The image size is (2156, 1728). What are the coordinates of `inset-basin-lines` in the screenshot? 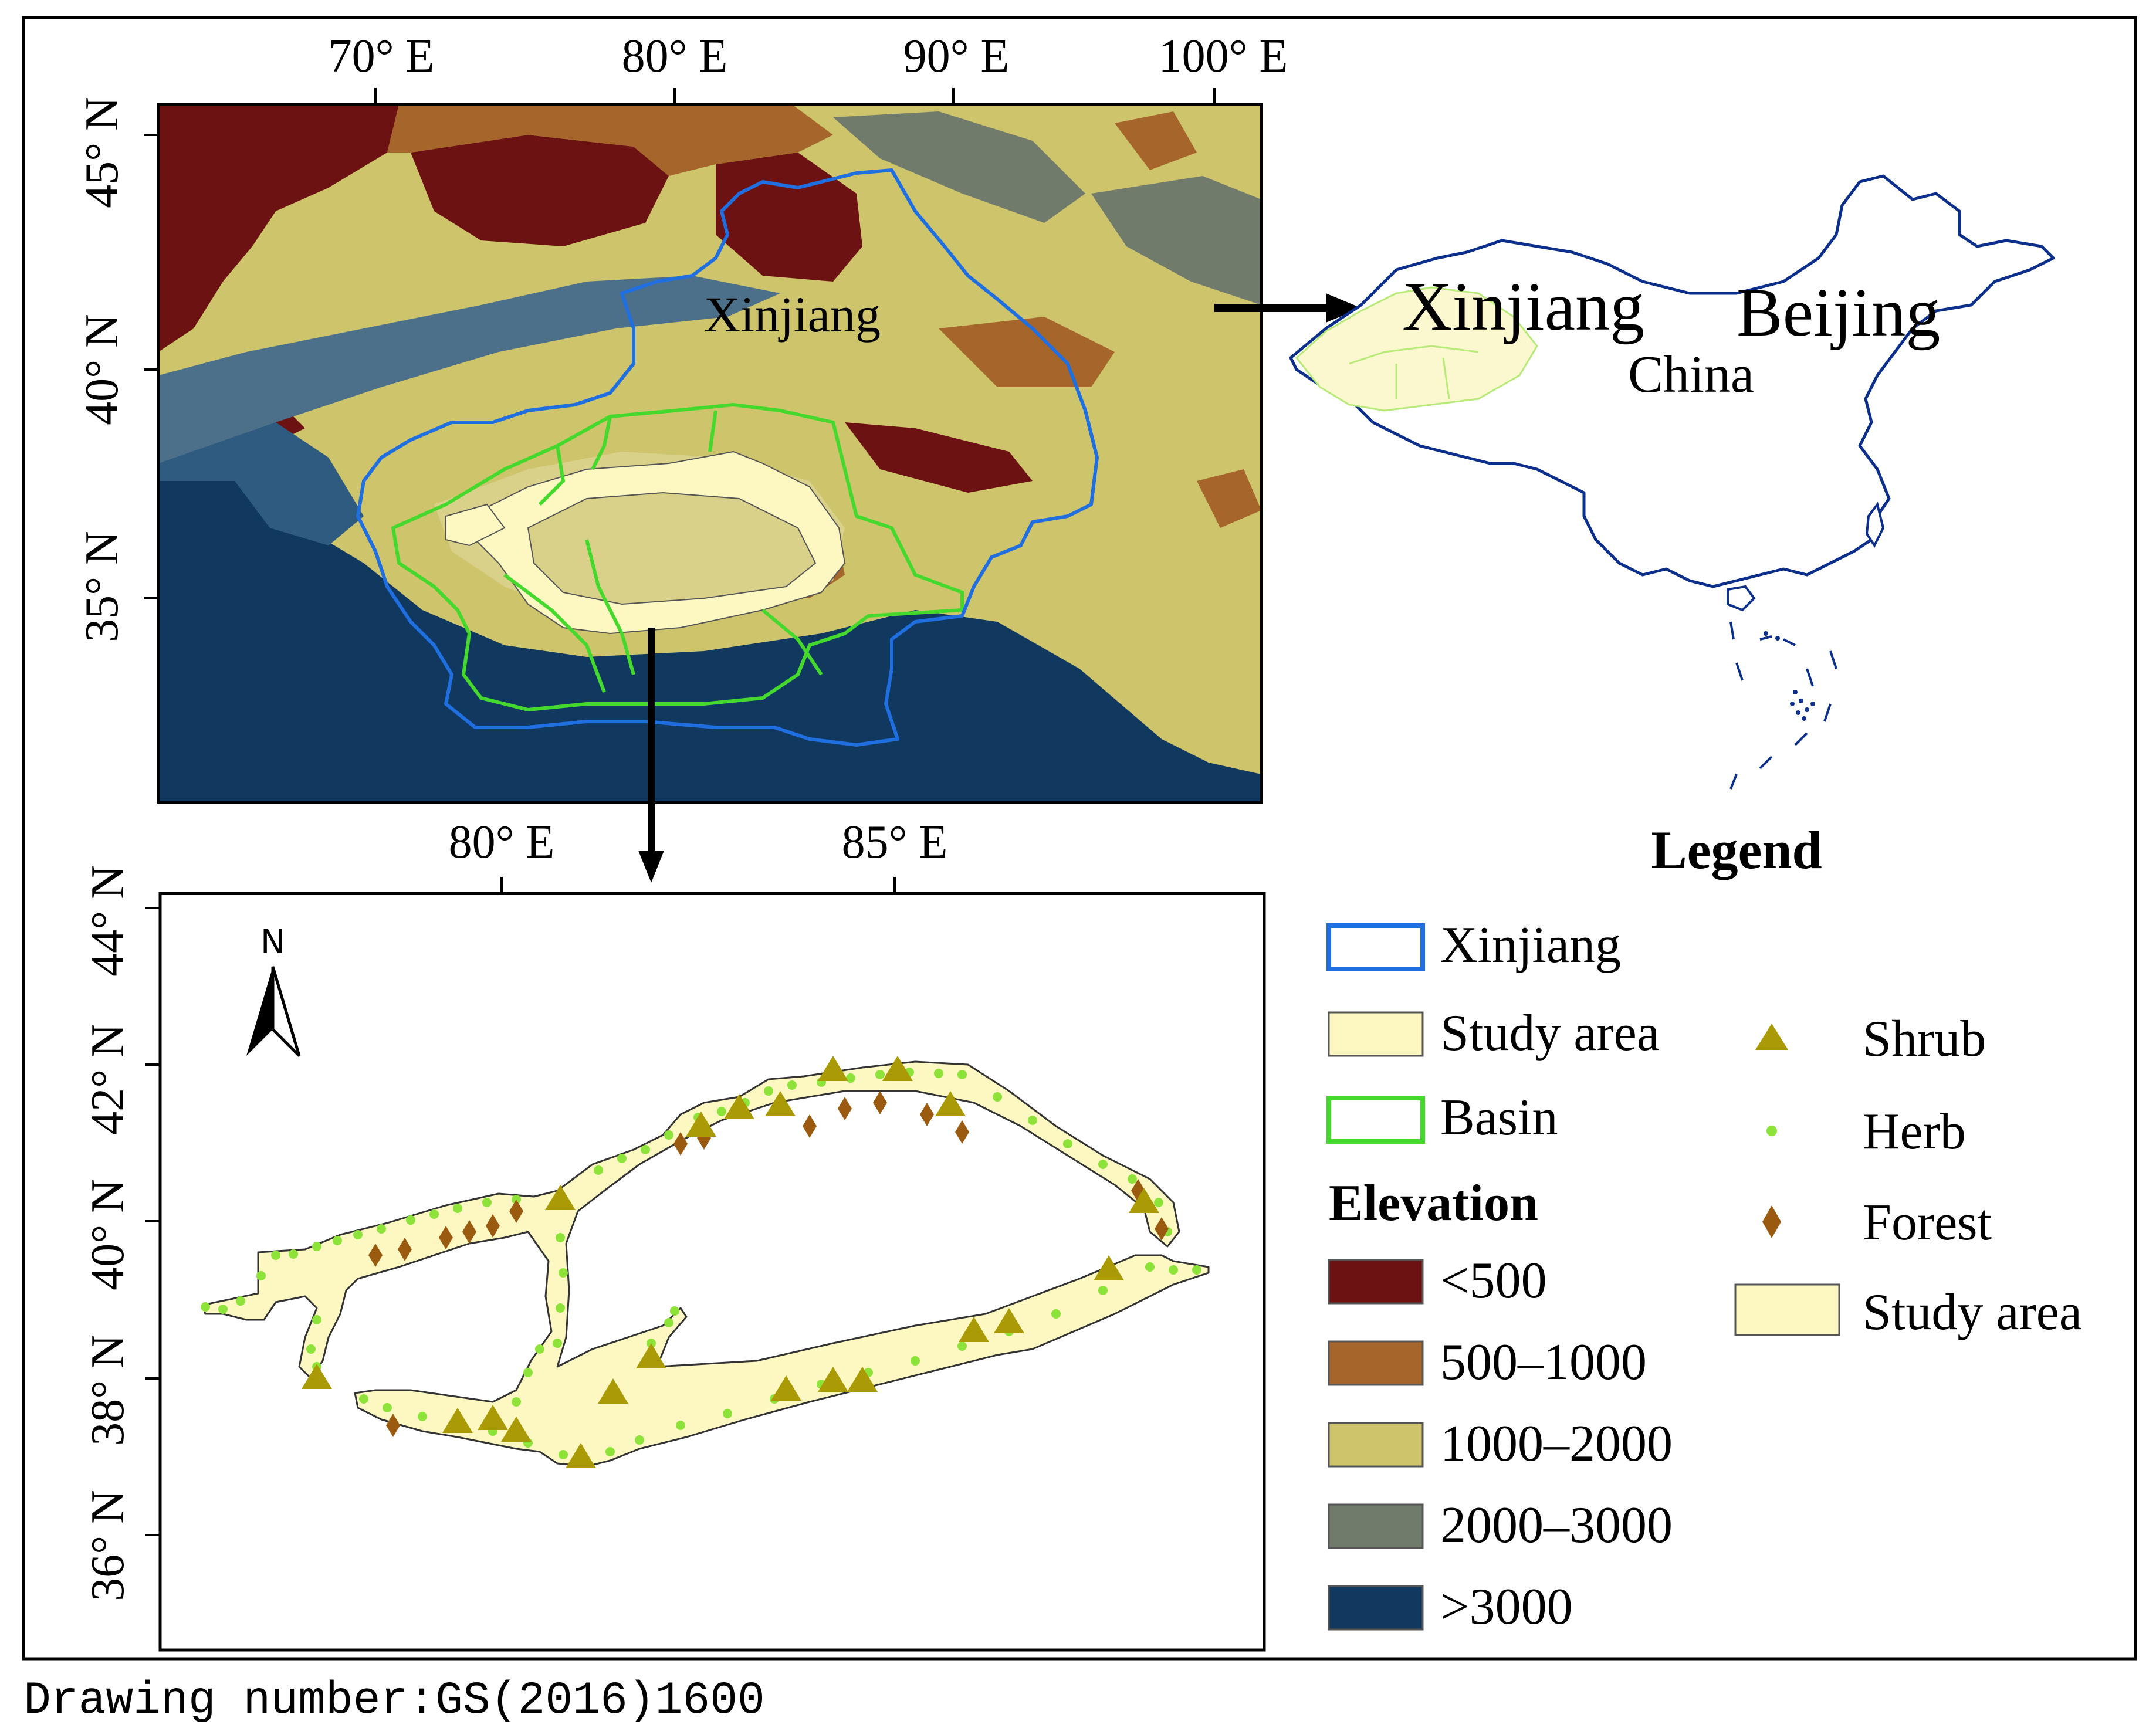 It's located at (1414, 372).